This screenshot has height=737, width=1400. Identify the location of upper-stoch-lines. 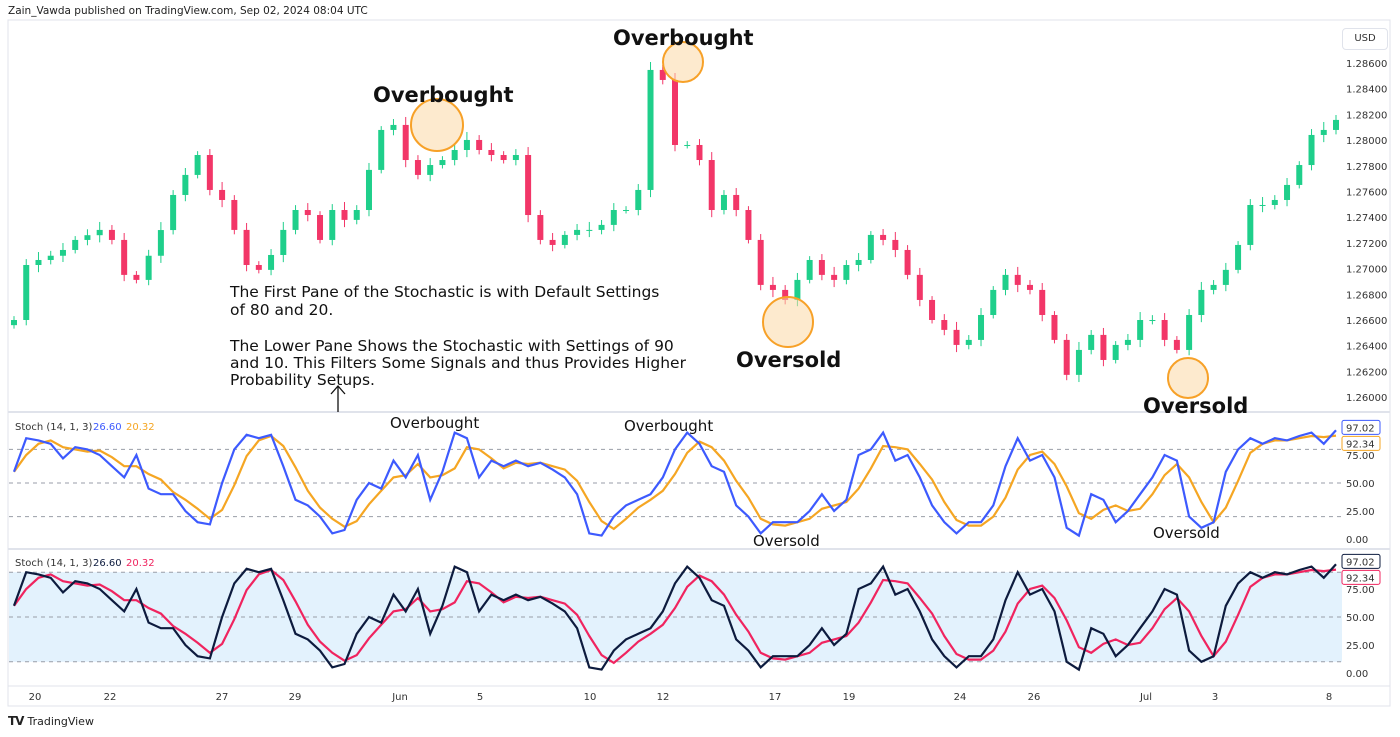
(674, 483).